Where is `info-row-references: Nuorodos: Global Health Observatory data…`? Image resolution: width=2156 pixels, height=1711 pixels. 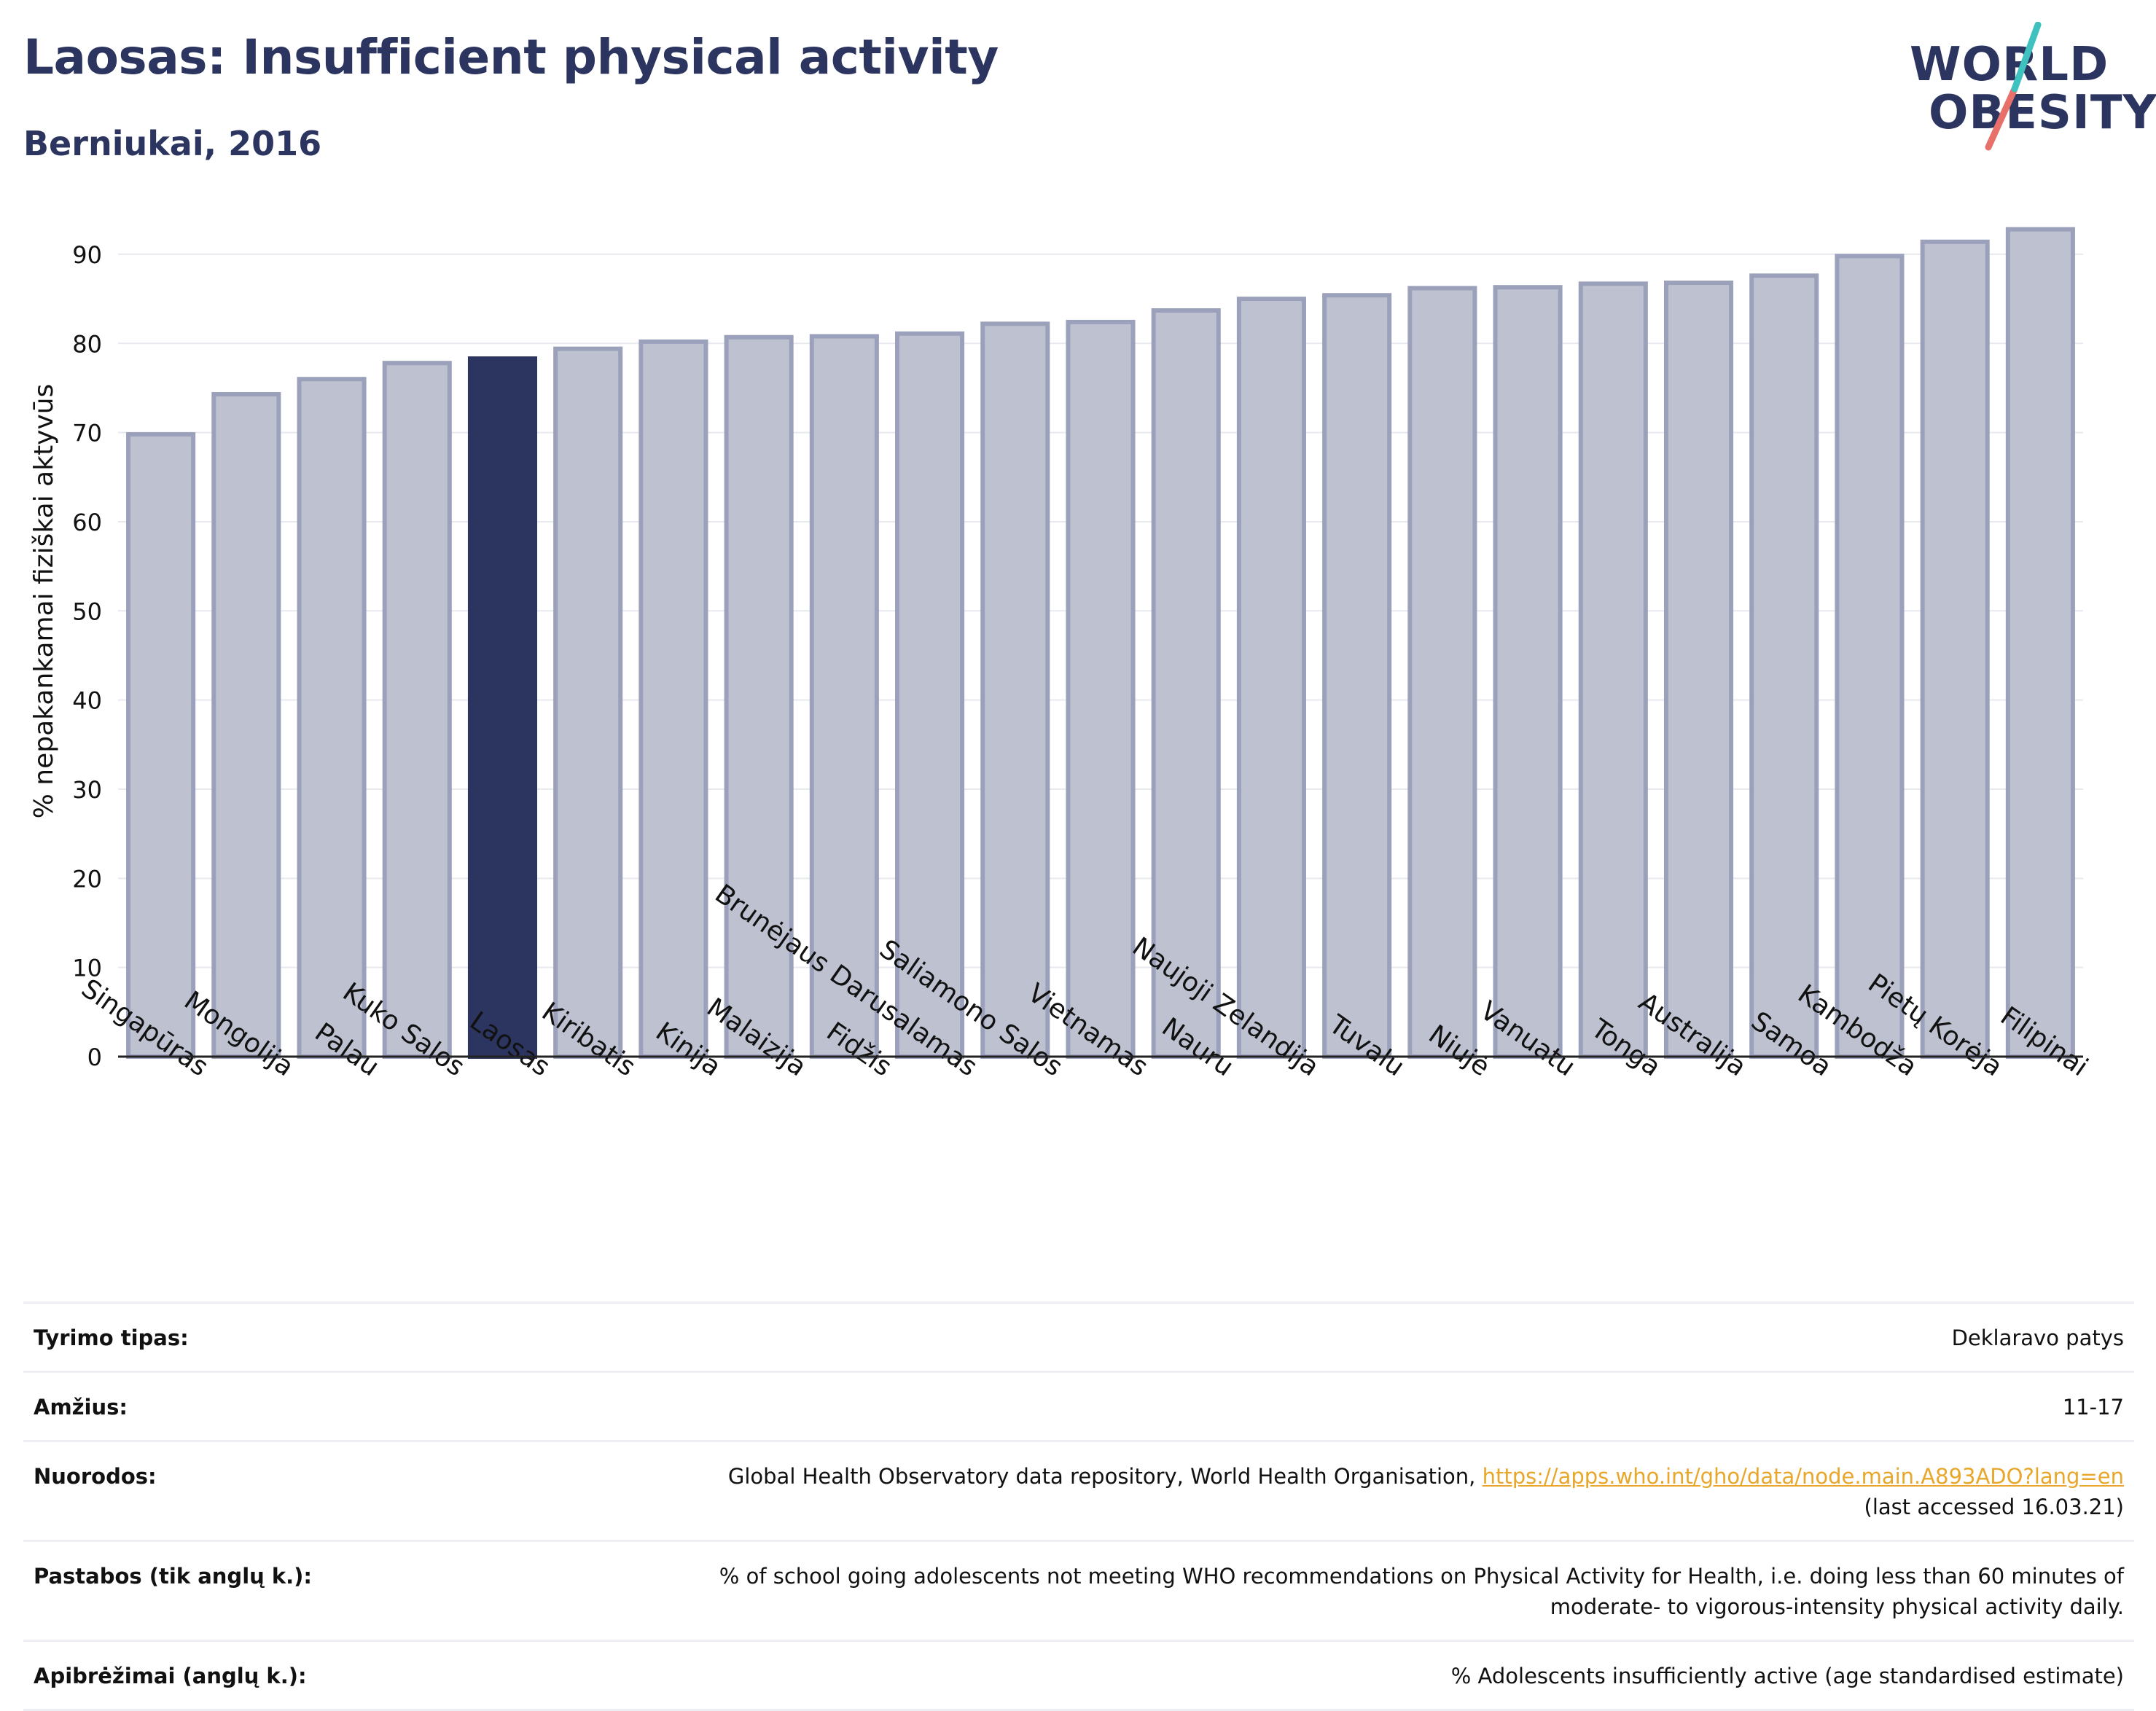
info-row-references: Nuorodos: Global Health Observatory data… is located at coordinates (1079, 1491).